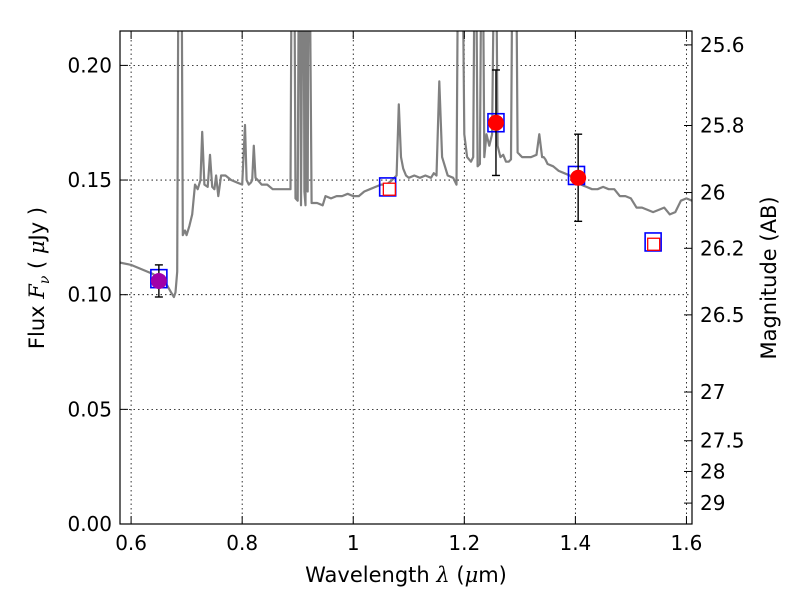  What do you see at coordinates (89, 295) in the screenshot?
I see `y-tick-label: 0.10` at bounding box center [89, 295].